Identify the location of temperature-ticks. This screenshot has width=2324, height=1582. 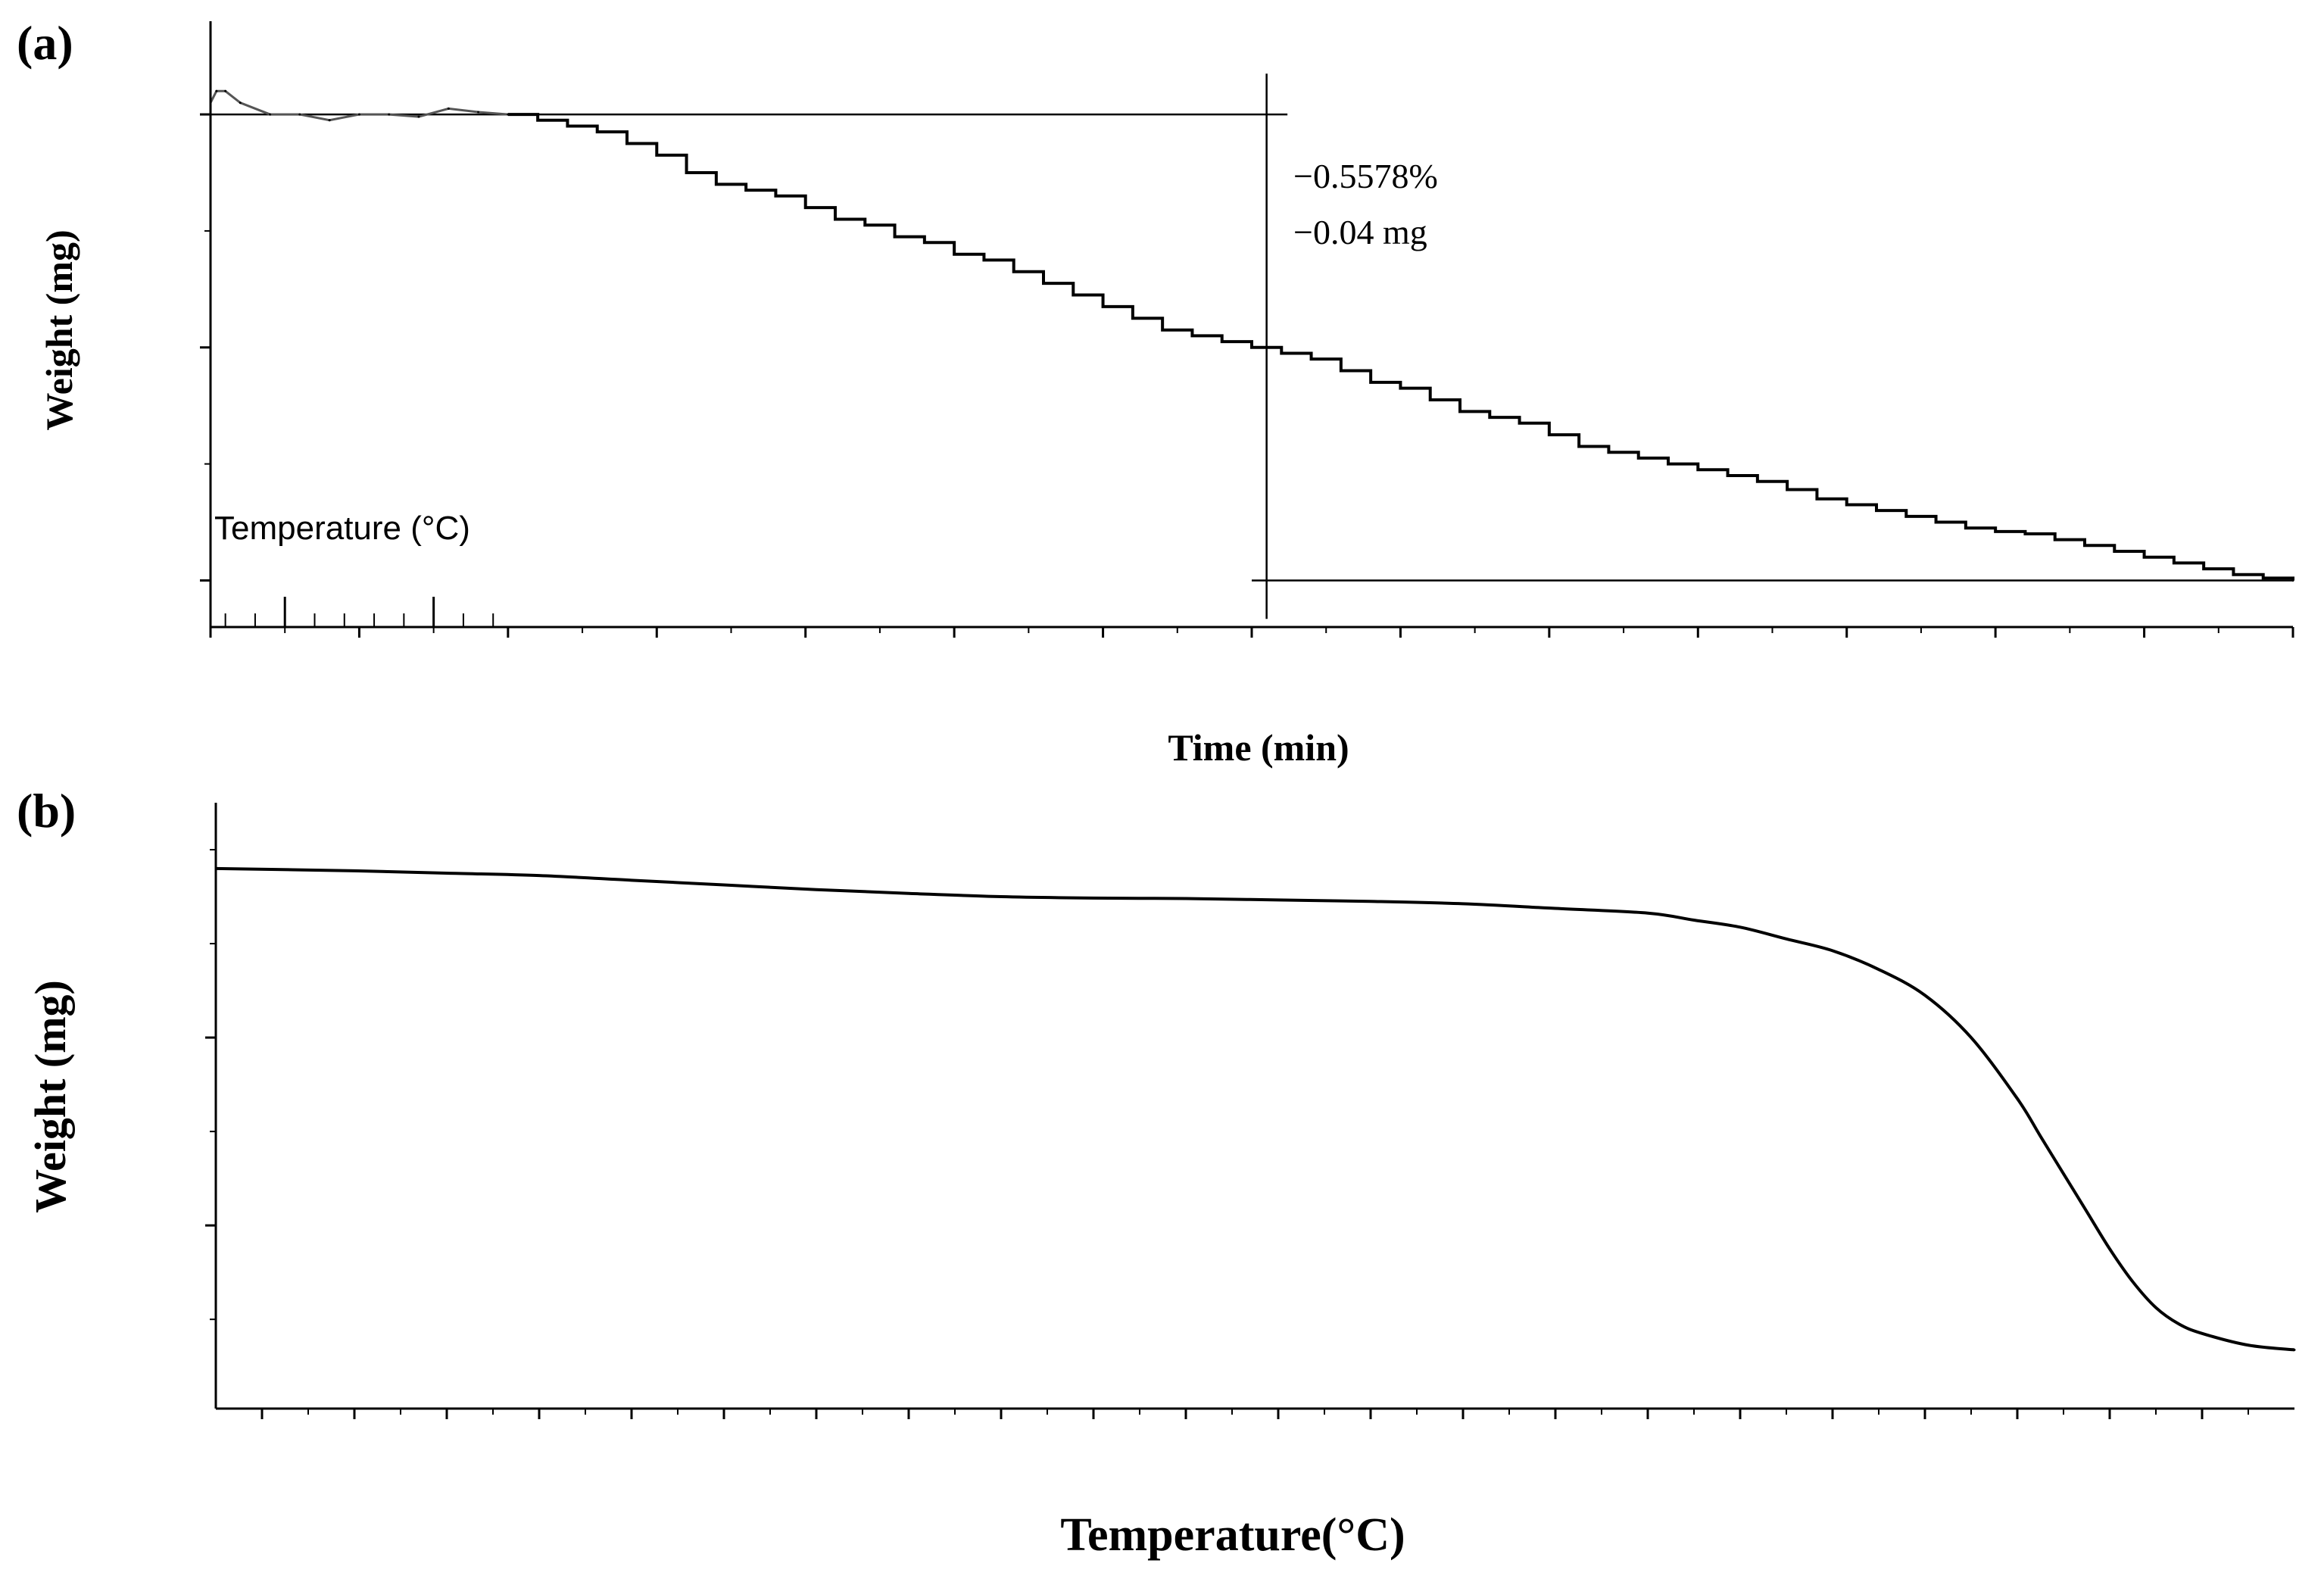
(359, 612).